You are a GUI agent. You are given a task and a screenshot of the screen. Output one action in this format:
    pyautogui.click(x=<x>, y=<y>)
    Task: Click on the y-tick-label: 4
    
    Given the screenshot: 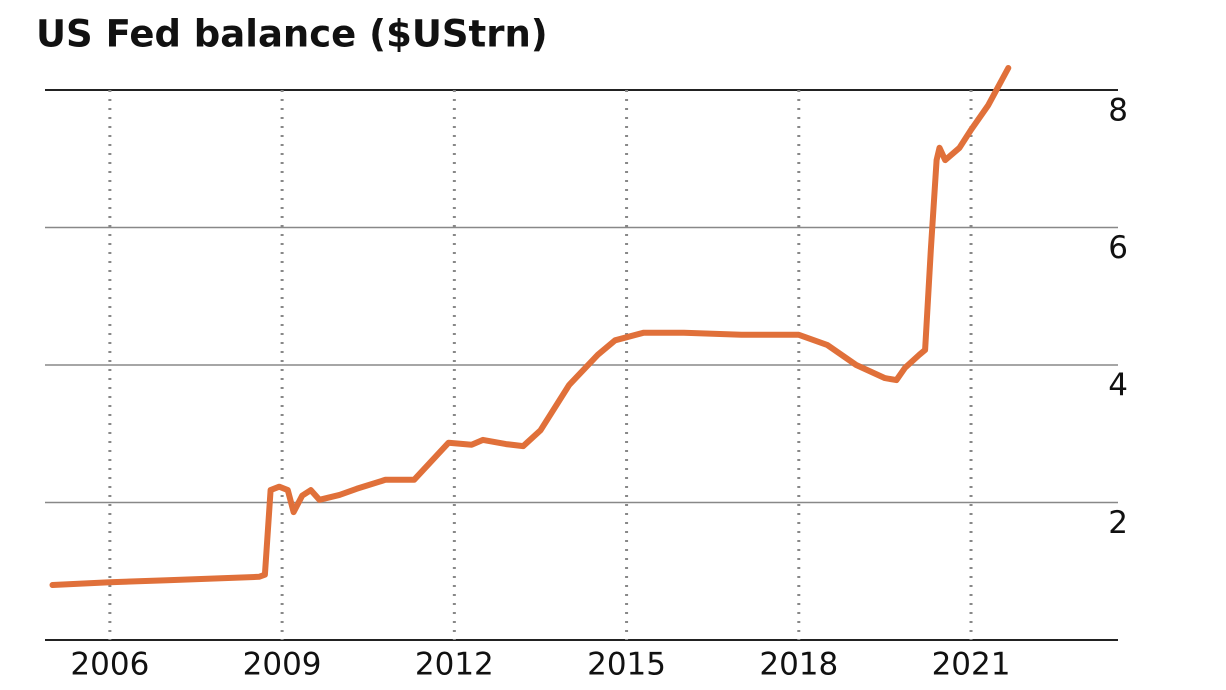 What is the action you would take?
    pyautogui.click(x=1118, y=386)
    